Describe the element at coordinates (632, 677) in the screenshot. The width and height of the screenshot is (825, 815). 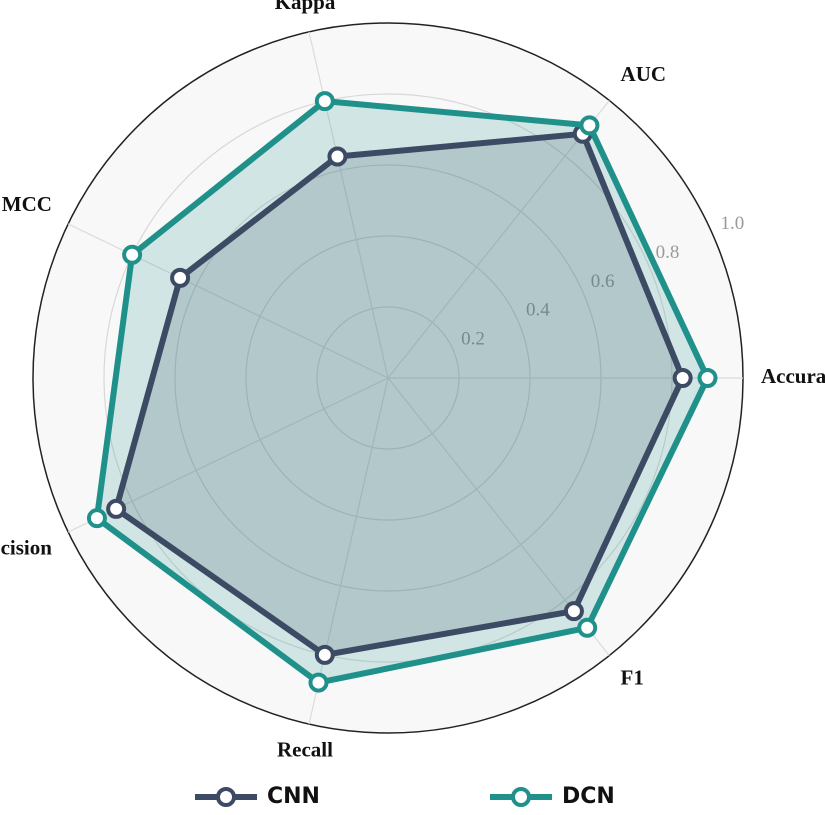
I see `axis-label: F1` at that location.